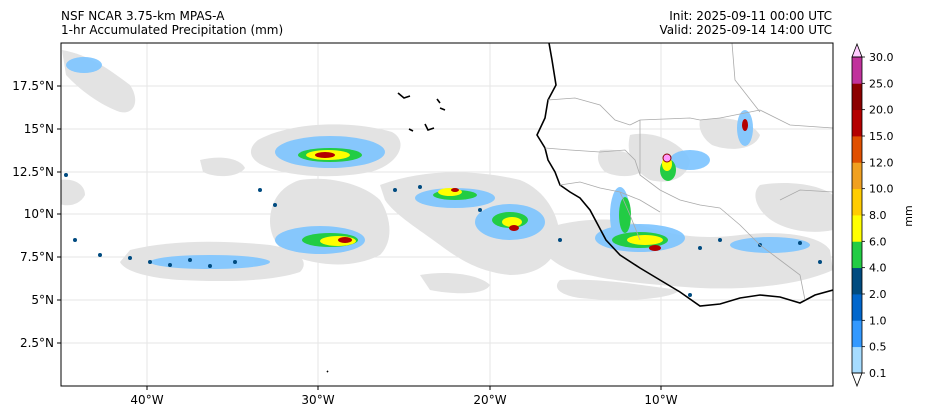 This screenshot has height=416, width=925. What do you see at coordinates (37, 343) in the screenshot?
I see `lat-label-2-5n: 2.5°N` at bounding box center [37, 343].